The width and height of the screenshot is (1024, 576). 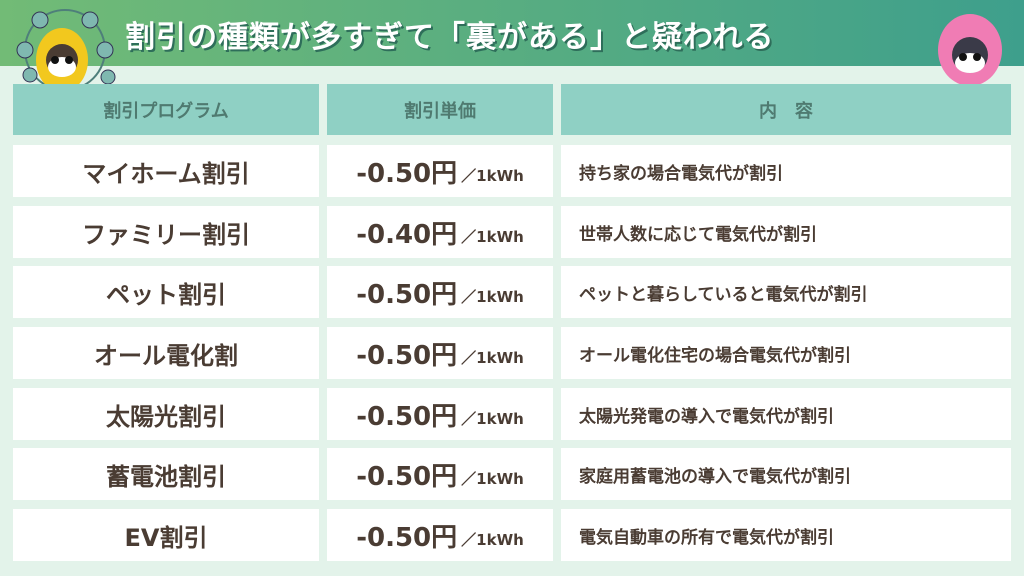 What do you see at coordinates (166, 171) in the screenshot?
I see `program-name: マイホーム割引` at bounding box center [166, 171].